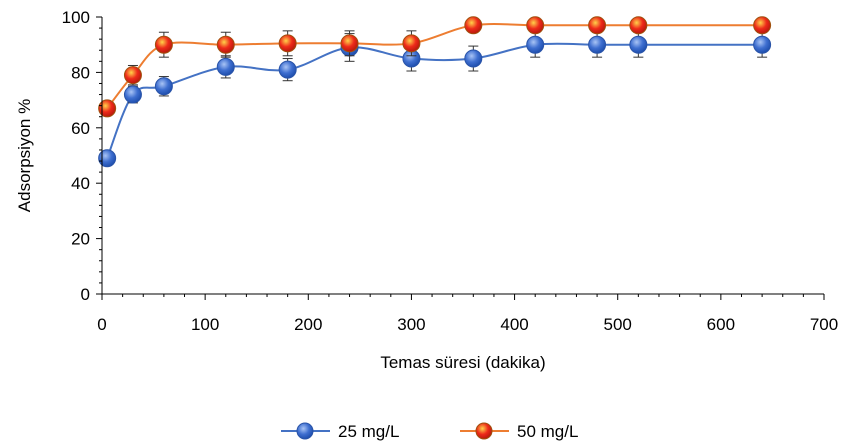  I want to click on x-tick-label: 0, so click(101, 324).